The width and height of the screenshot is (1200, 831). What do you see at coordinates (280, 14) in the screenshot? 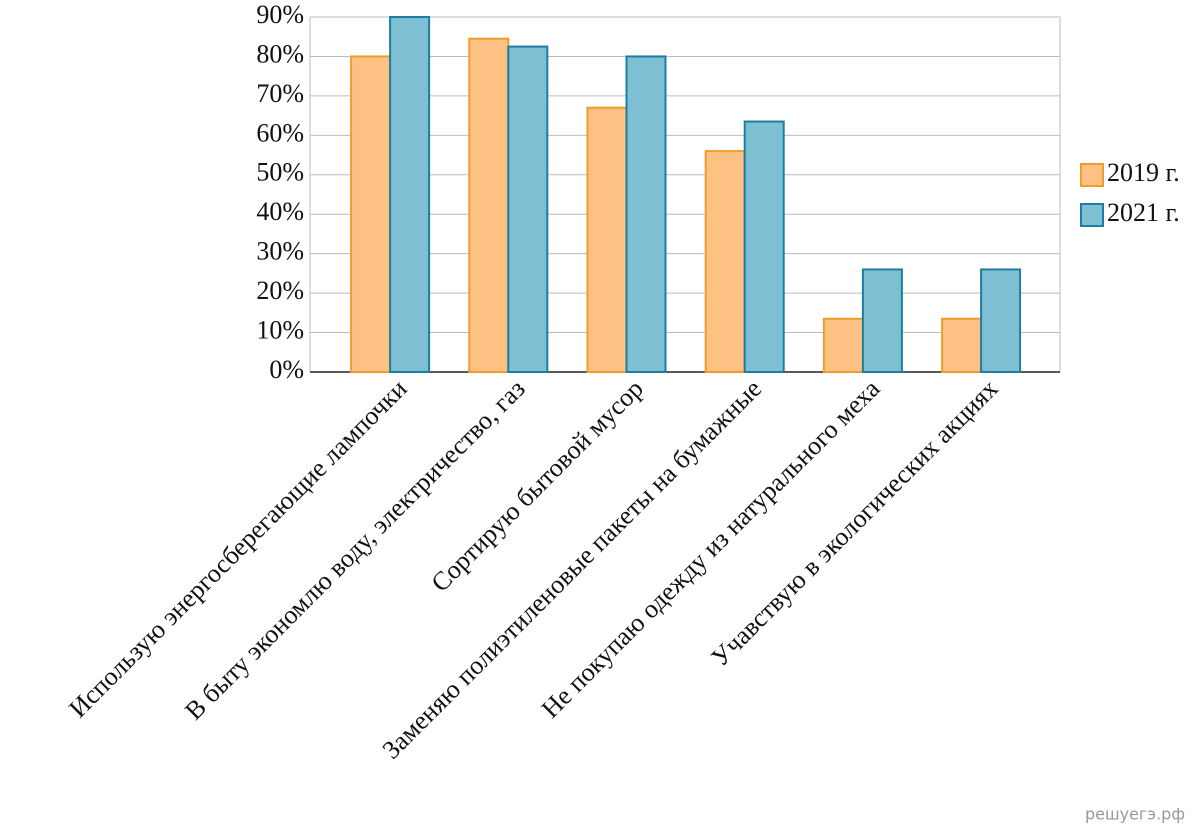
I see `y-tick-label: 90%` at bounding box center [280, 14].